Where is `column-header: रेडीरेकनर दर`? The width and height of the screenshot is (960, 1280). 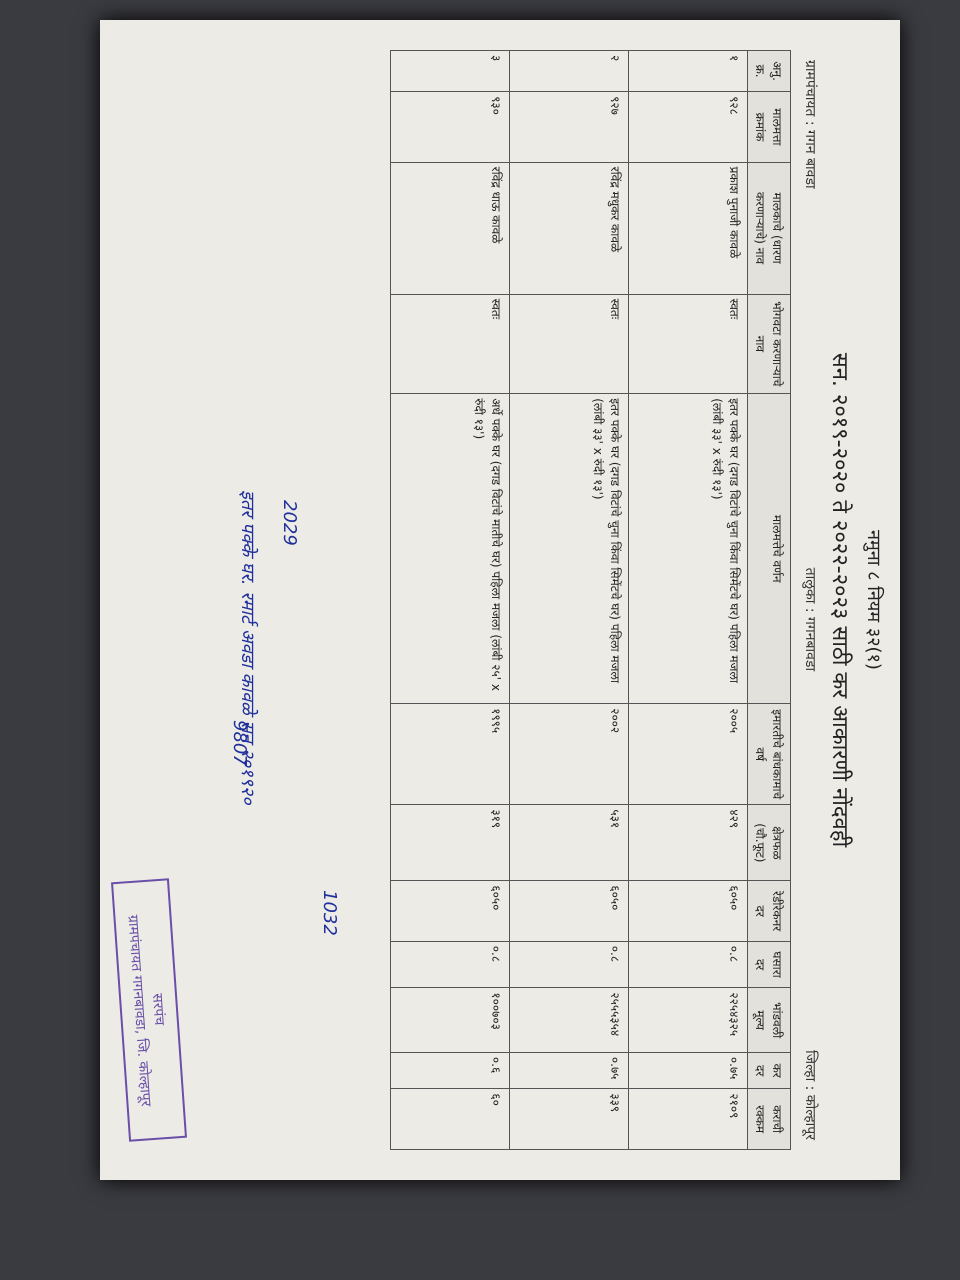 column-header: रेडीरेकनर दर is located at coordinates (769, 911).